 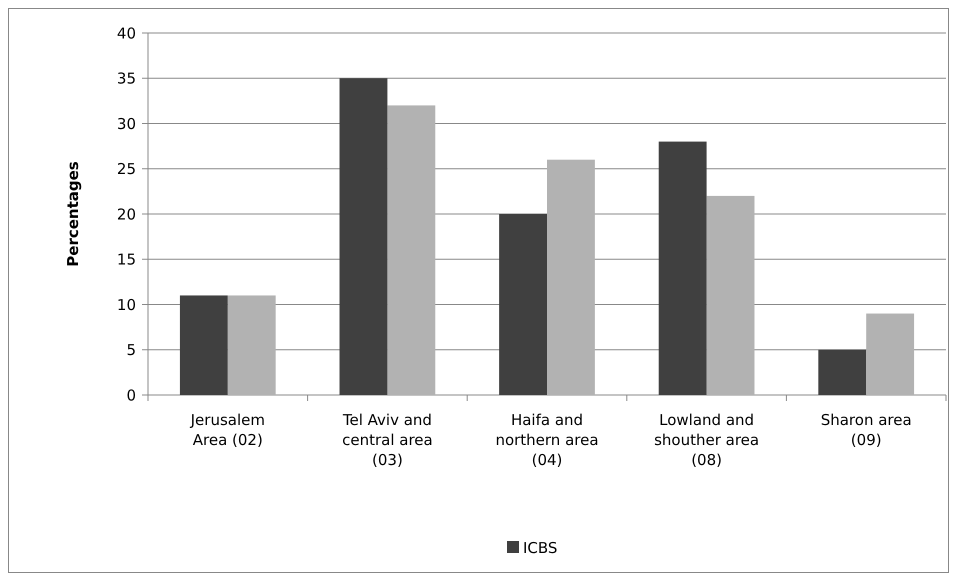 I want to click on x-tick-label: Haifa and northern area (04), so click(x=547, y=440).